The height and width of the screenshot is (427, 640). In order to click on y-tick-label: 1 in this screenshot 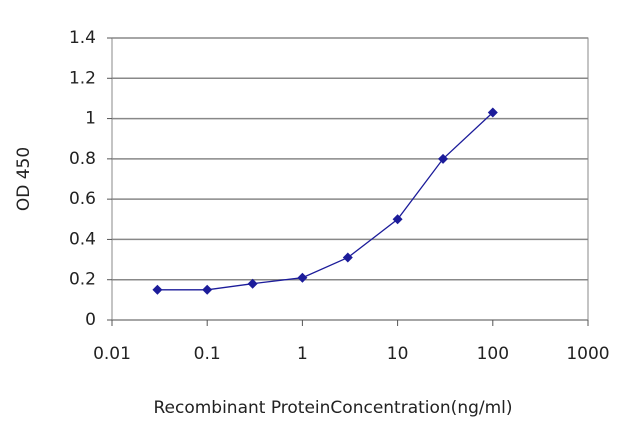, I will do `click(90, 119)`.